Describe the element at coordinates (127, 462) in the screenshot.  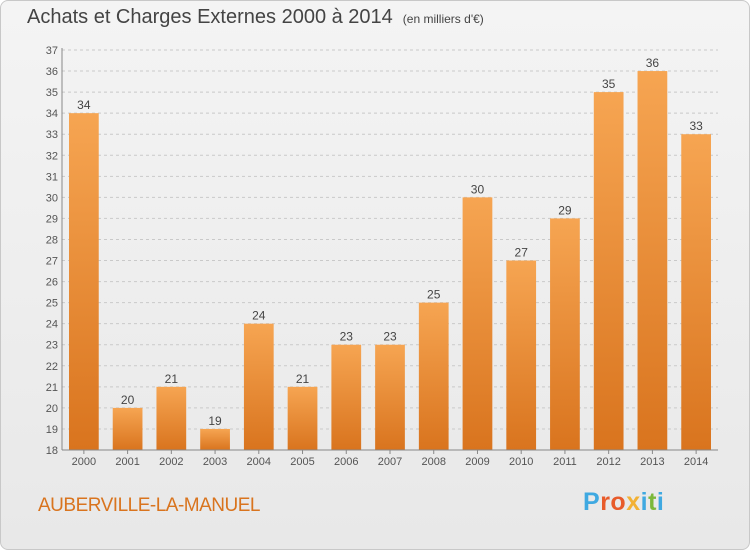
I see `x-tick-label: 2001` at that location.